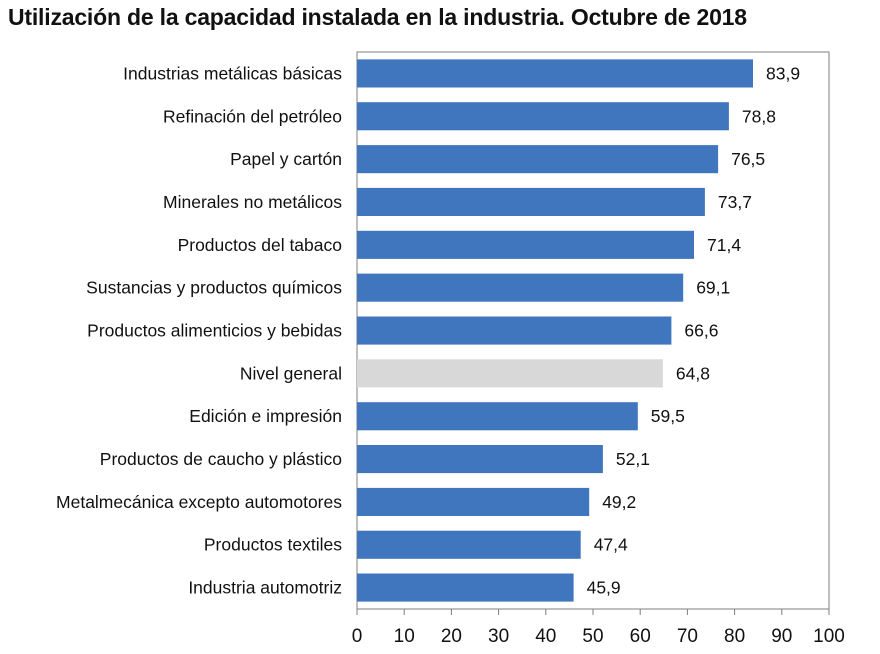 The width and height of the screenshot is (880, 654). I want to click on bar-refinacion-del-petroleo, so click(543, 116).